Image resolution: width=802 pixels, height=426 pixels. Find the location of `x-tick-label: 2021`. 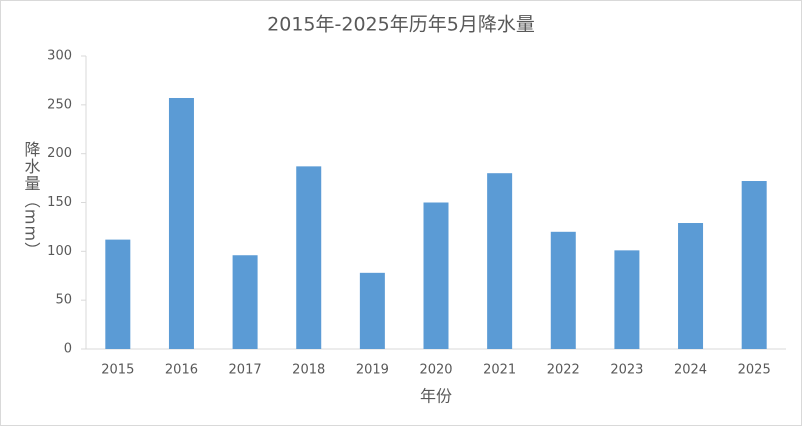

x-tick-label: 2021 is located at coordinates (499, 370).